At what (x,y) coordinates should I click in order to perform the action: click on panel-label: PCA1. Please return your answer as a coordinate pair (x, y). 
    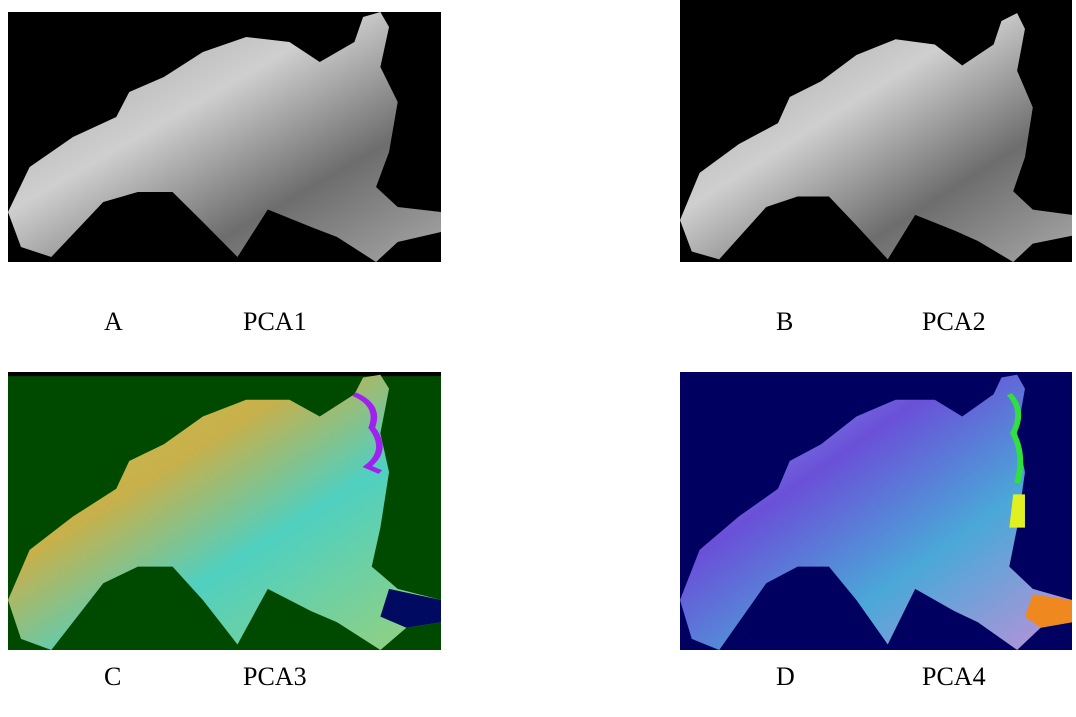
    Looking at the image, I should click on (275, 321).